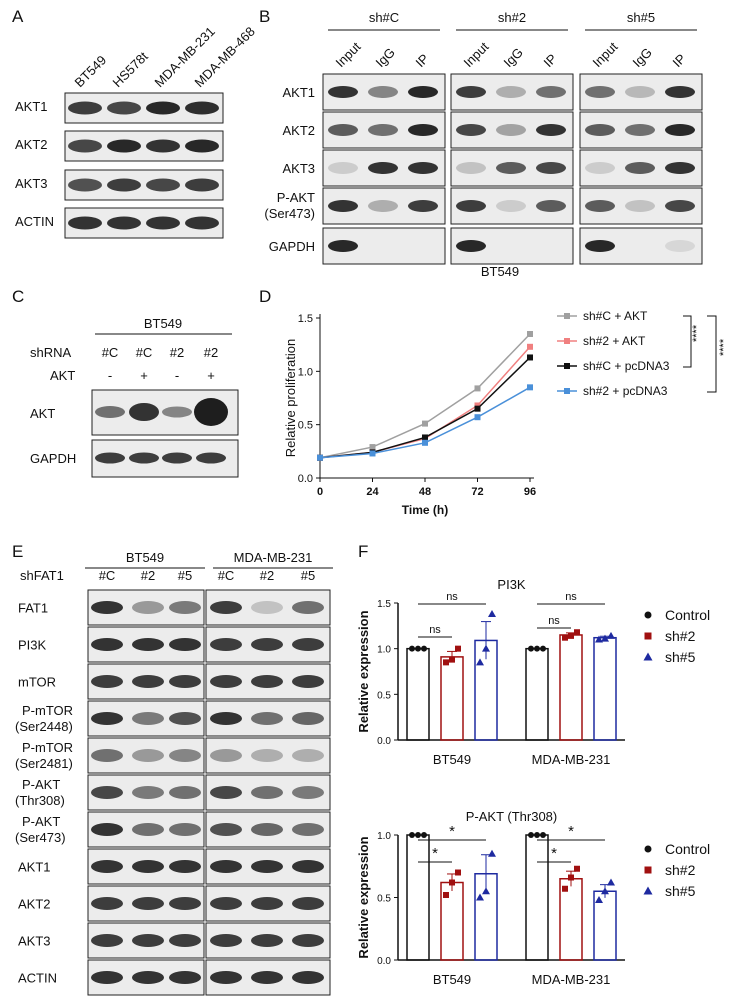 Image resolution: width=740 pixels, height=1003 pixels. What do you see at coordinates (296, 197) in the screenshot?
I see `row-label-p-akt: P-AKT` at bounding box center [296, 197].